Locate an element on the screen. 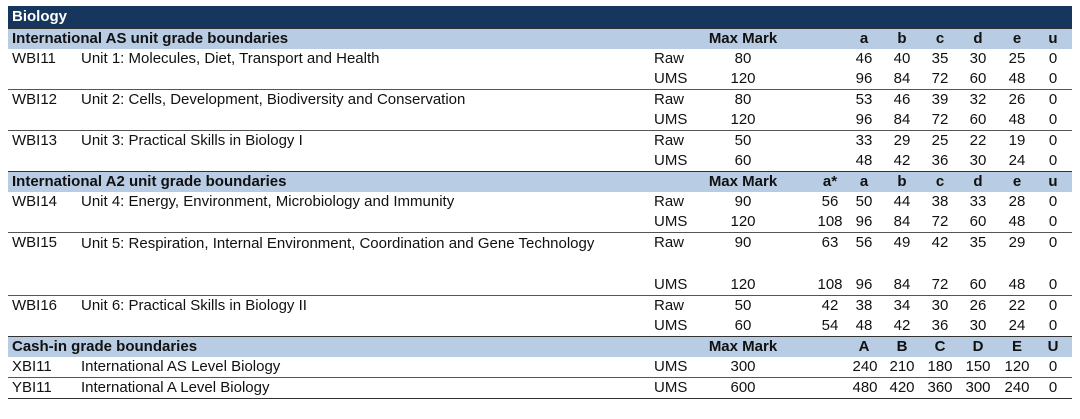 The width and height of the screenshot is (1080, 419). grade-value: 35 is located at coordinates (940, 58).